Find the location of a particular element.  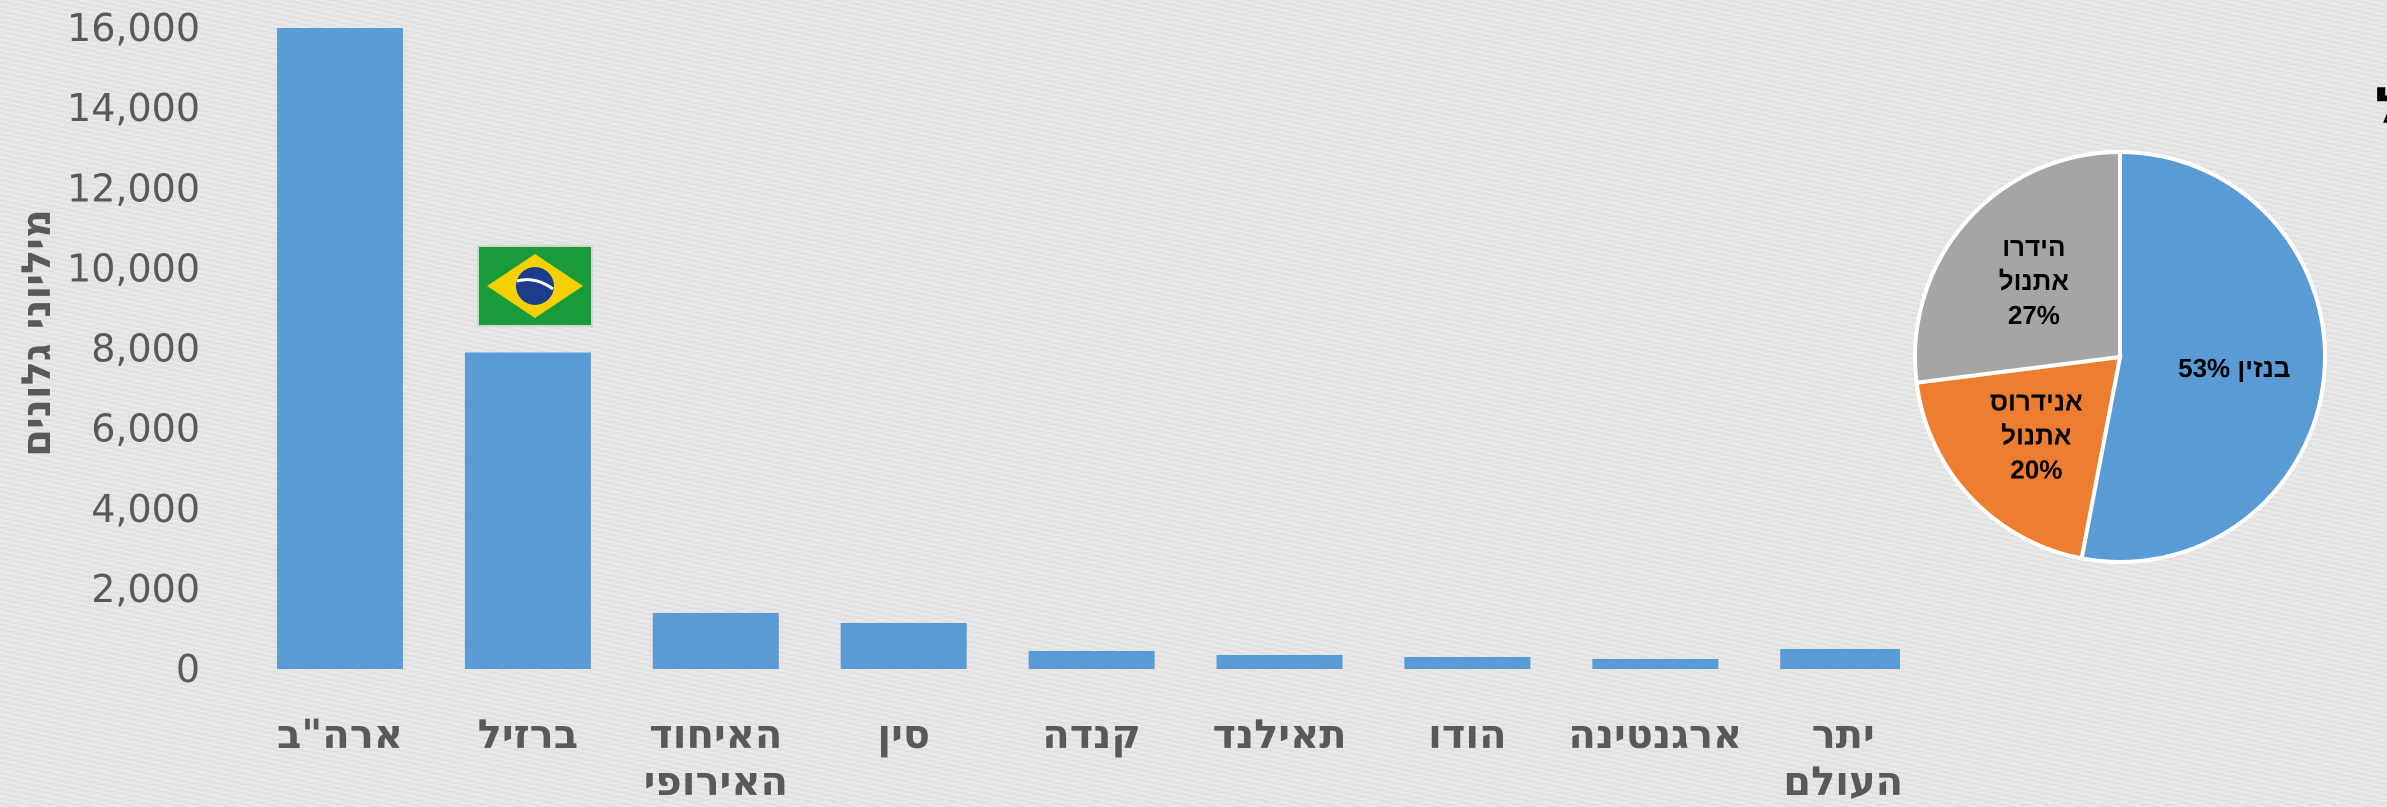

y-tick-label: 0 is located at coordinates (188, 669).